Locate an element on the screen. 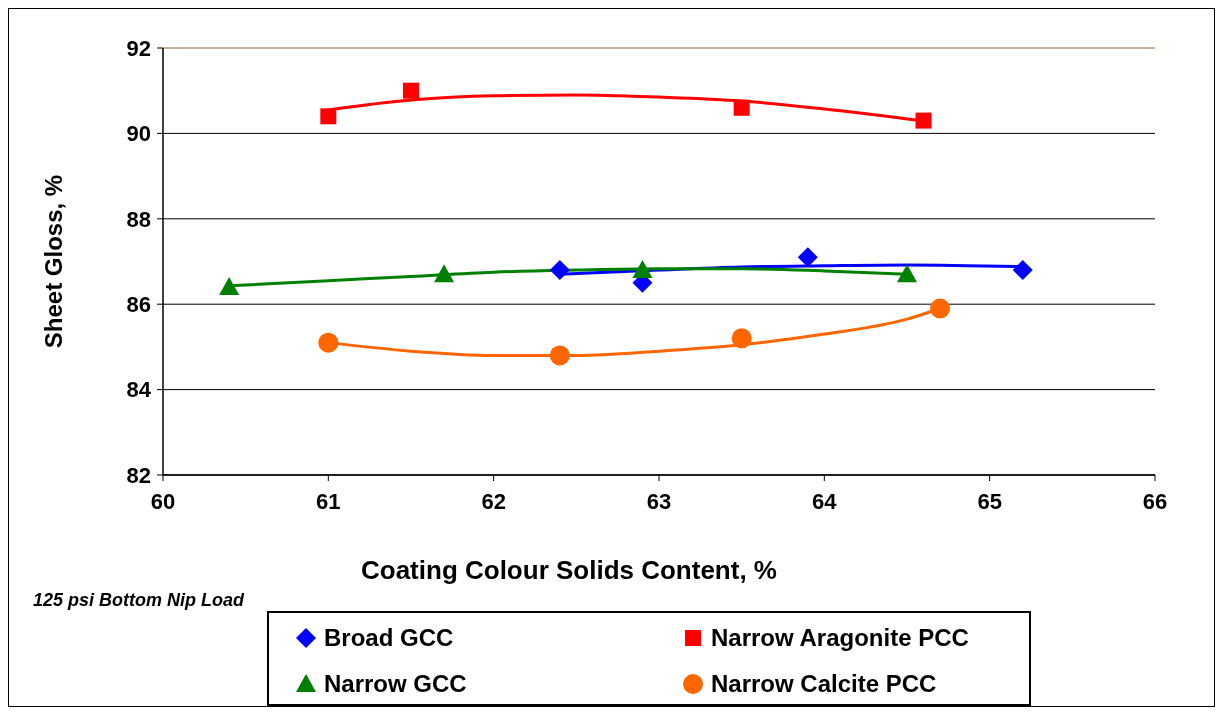  y-tick-label: 92 is located at coordinates (138, 48).